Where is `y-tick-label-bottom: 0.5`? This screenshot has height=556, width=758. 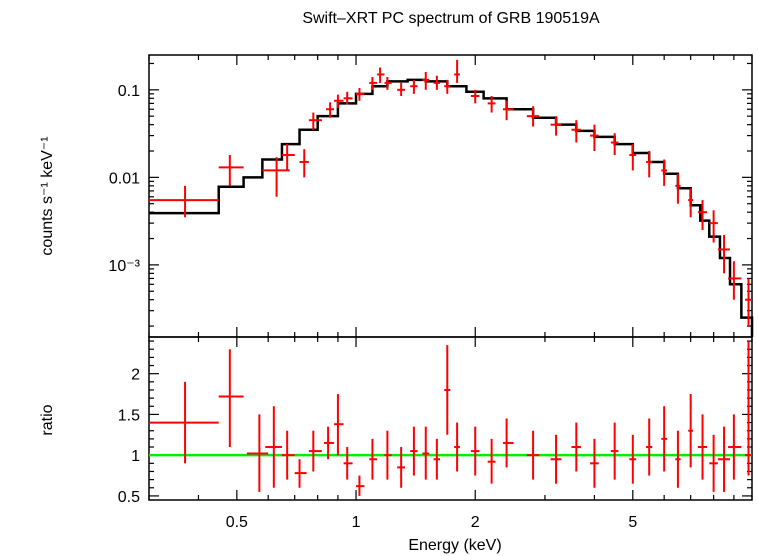 y-tick-label-bottom: 0.5 is located at coordinates (129, 497).